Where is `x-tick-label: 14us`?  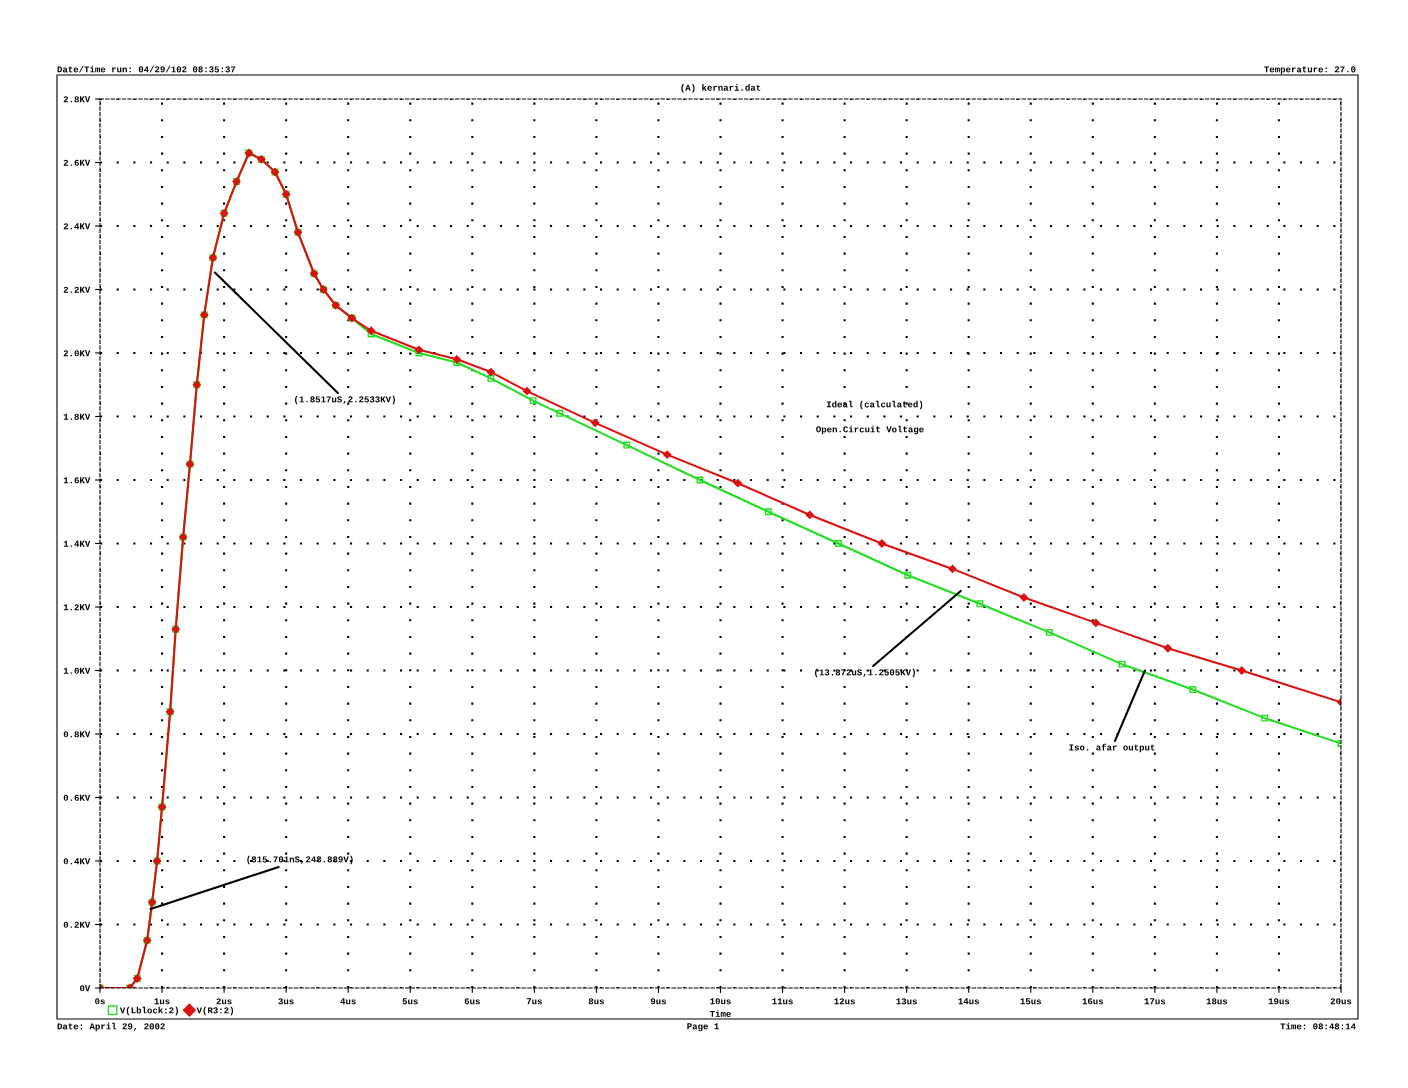 x-tick-label: 14us is located at coordinates (968, 1001).